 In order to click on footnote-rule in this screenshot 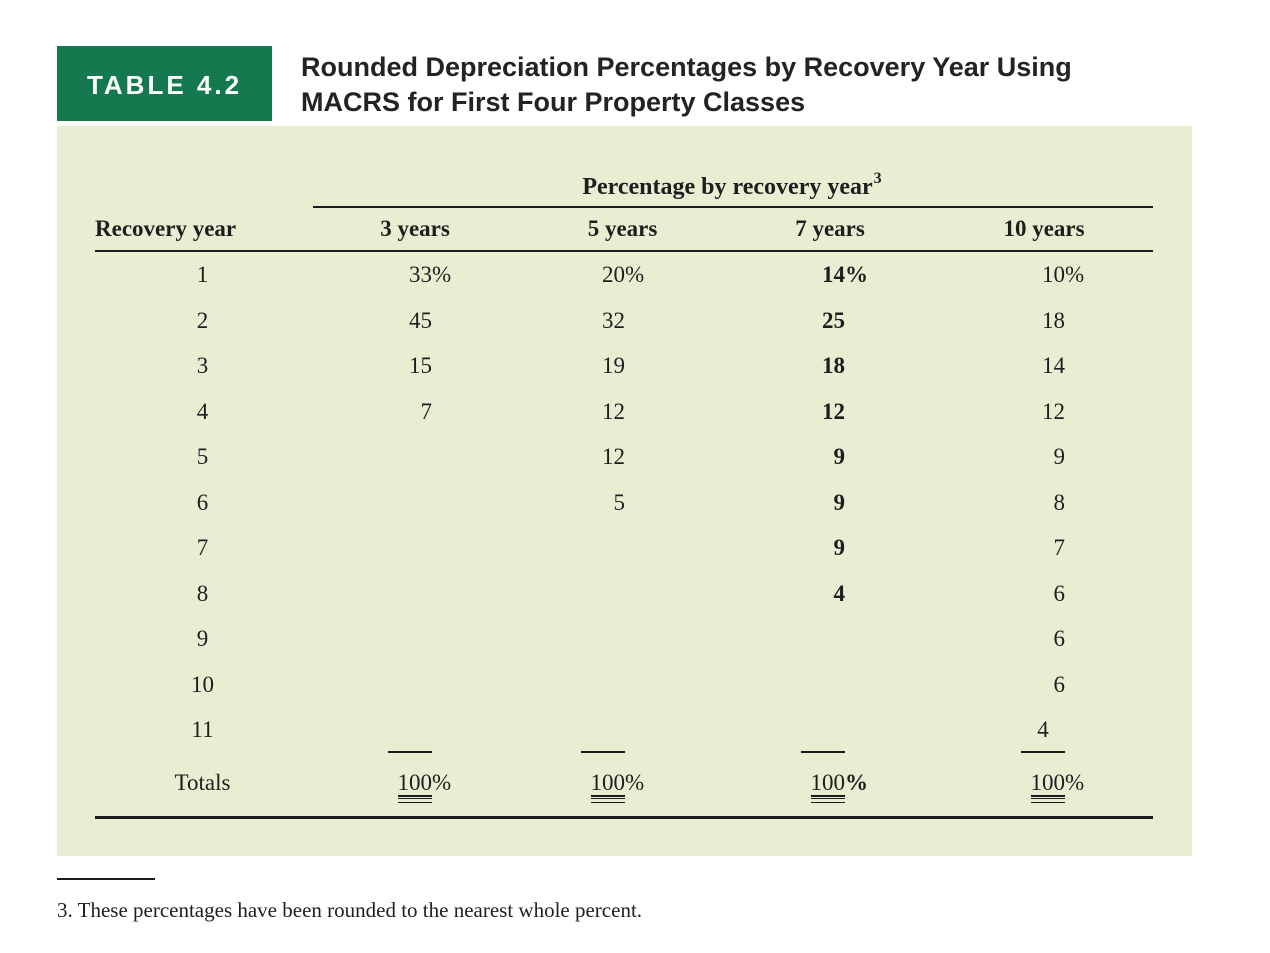, I will do `click(106, 879)`.